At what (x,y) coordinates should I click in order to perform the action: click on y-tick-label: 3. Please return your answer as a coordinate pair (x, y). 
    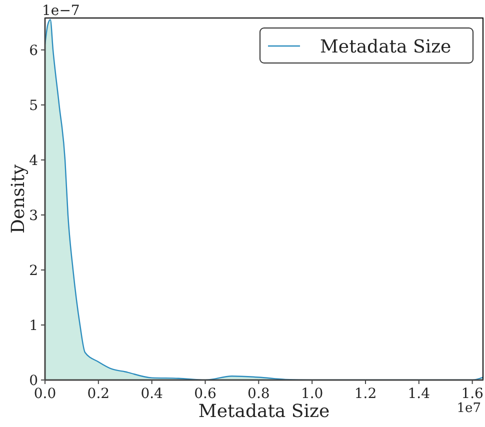
    Looking at the image, I should click on (33, 216).